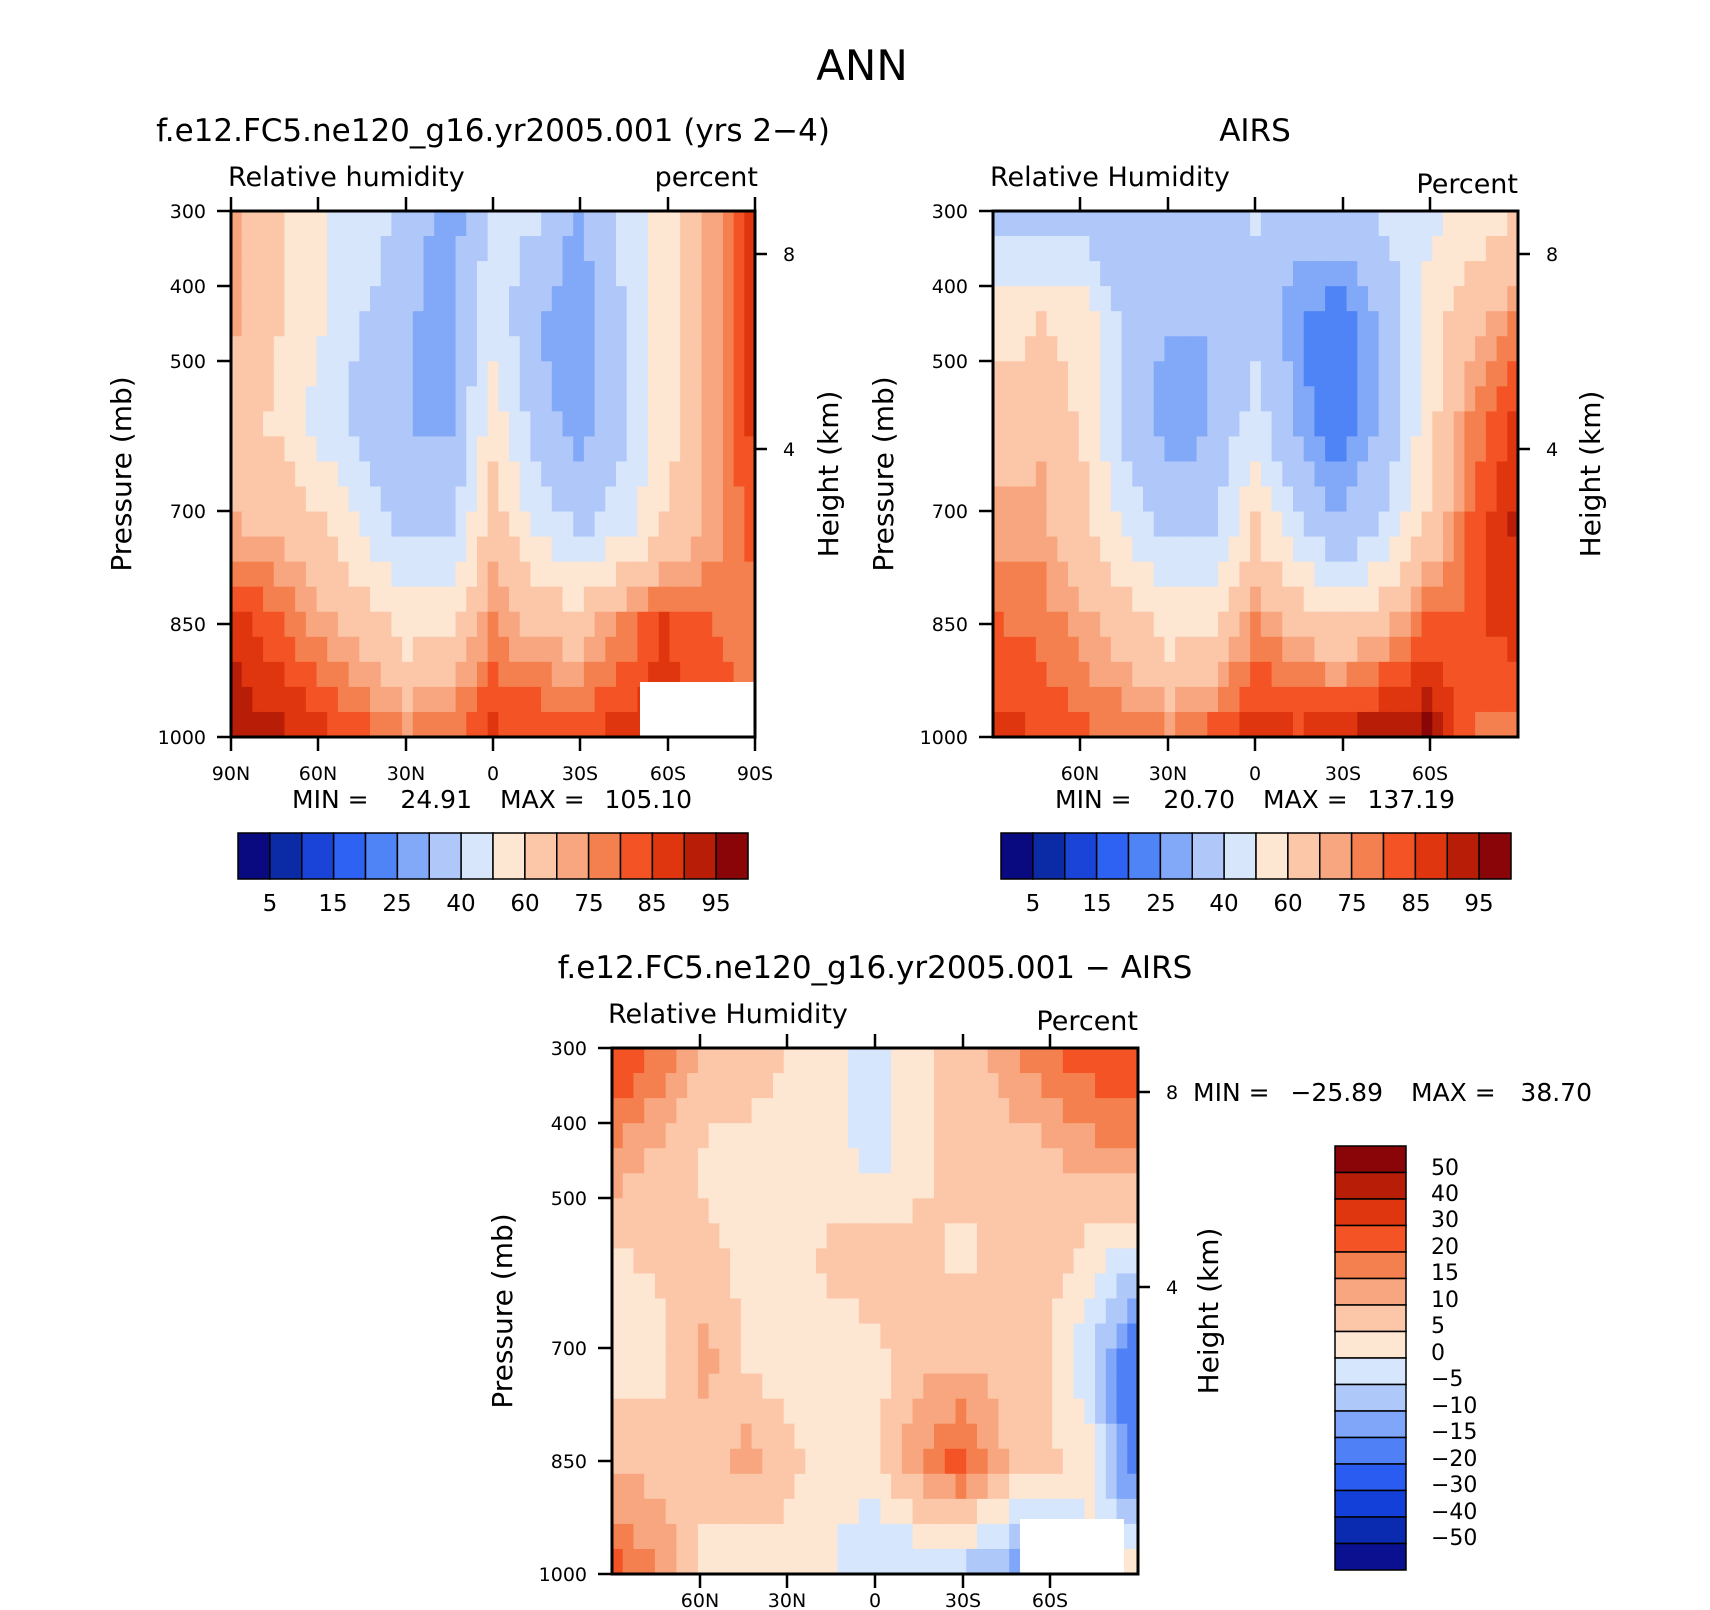  I want to click on y-tick-label: 300, so click(950, 212).